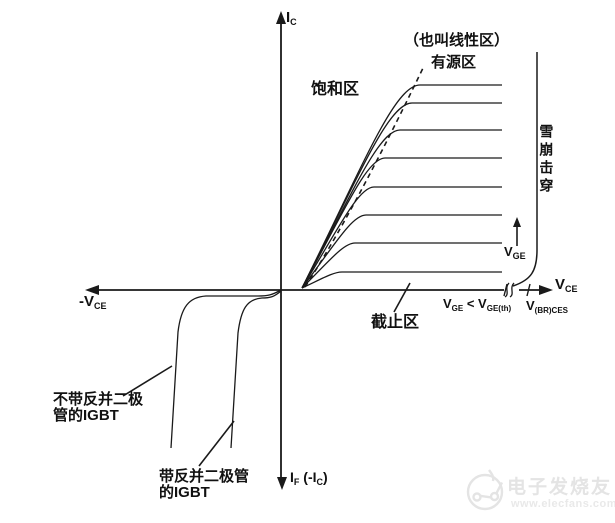  Describe the element at coordinates (309, 478) in the screenshot. I see `y-axis-label-if: IF (-IC)` at that location.